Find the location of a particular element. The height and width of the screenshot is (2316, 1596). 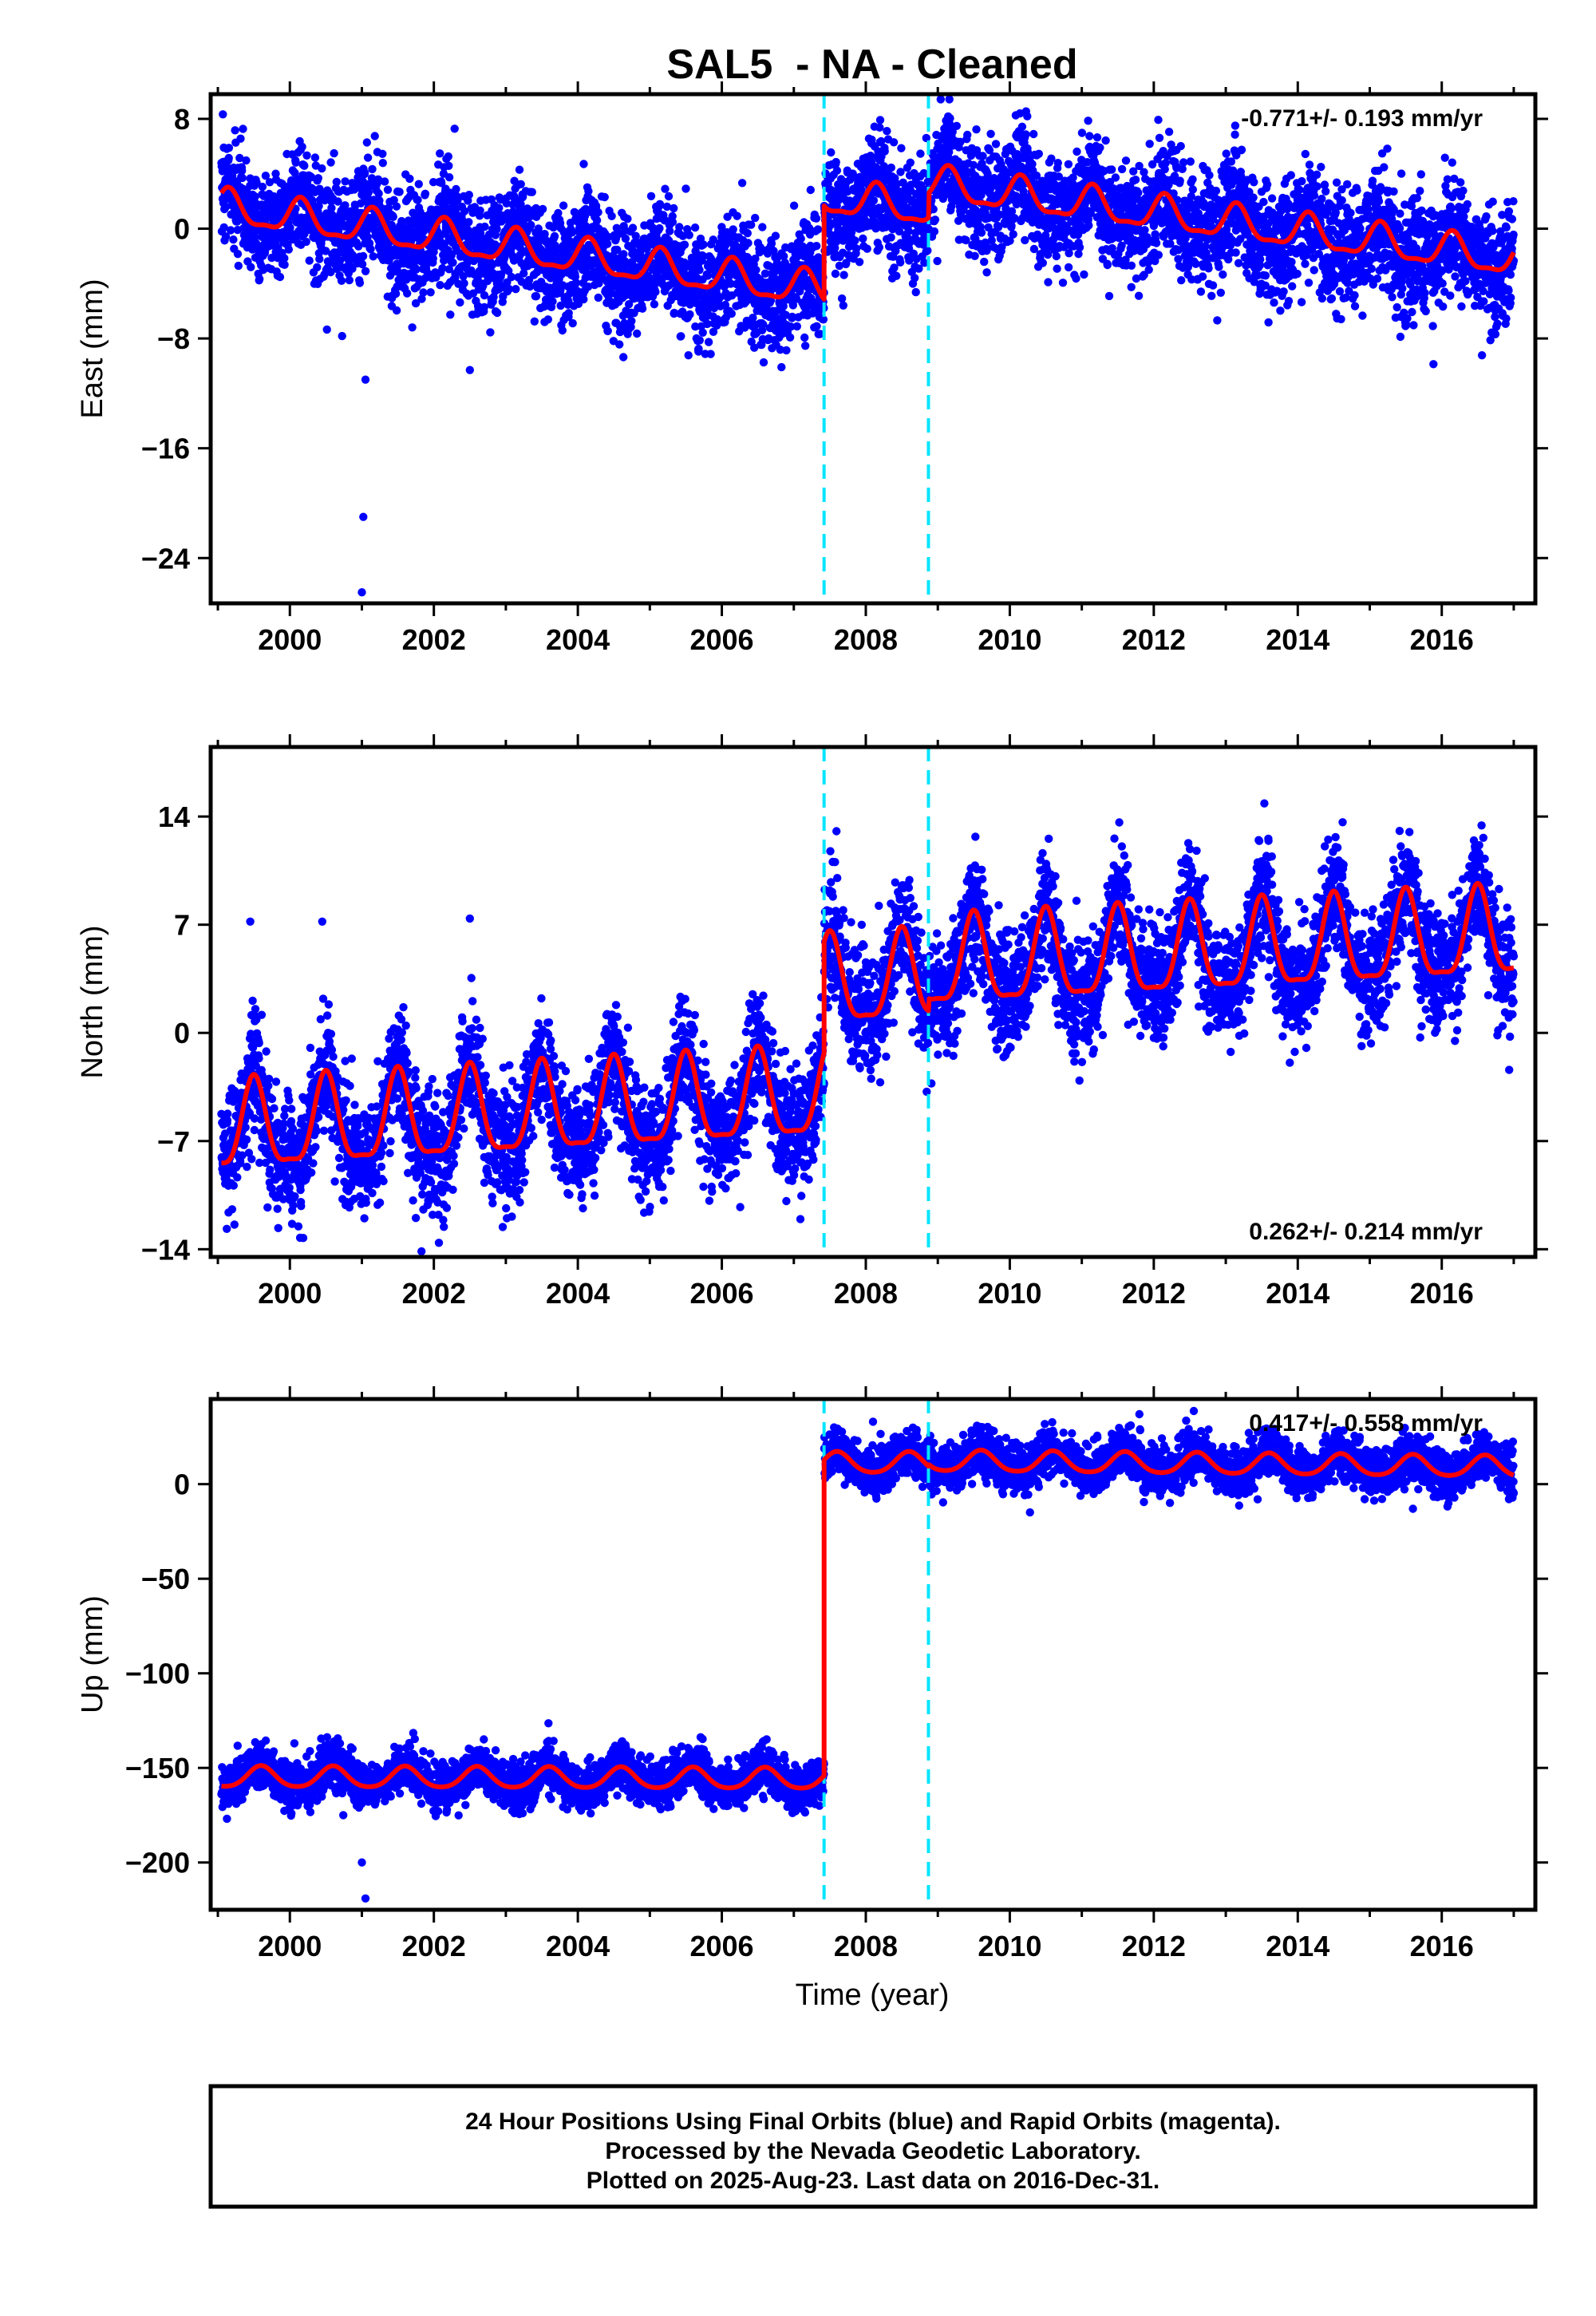

chart-title: SAL5 - NA - Cleaned is located at coordinates (871, 64).